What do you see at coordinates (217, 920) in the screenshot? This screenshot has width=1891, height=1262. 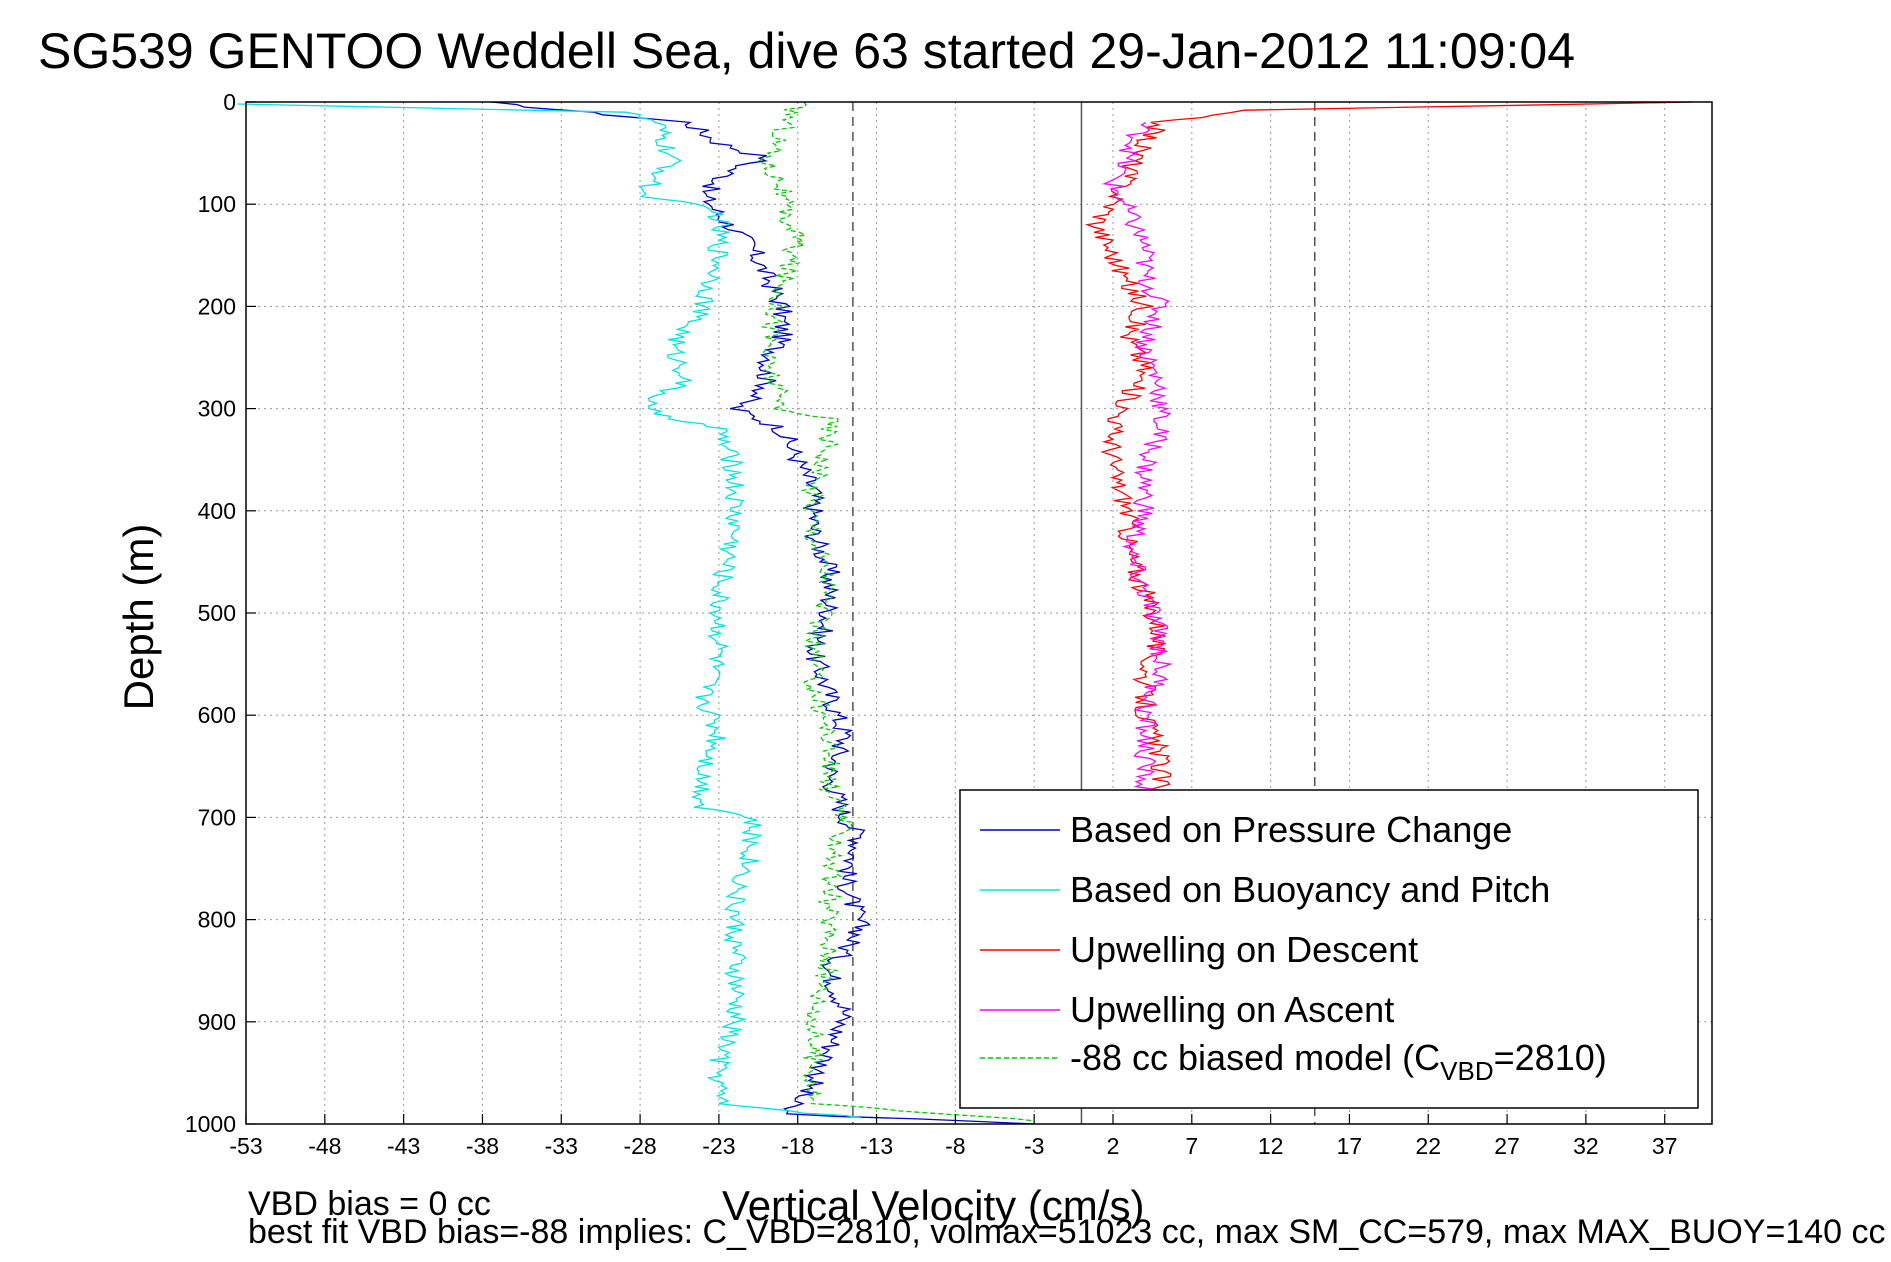 I see `y-tick-label: 800` at bounding box center [217, 920].